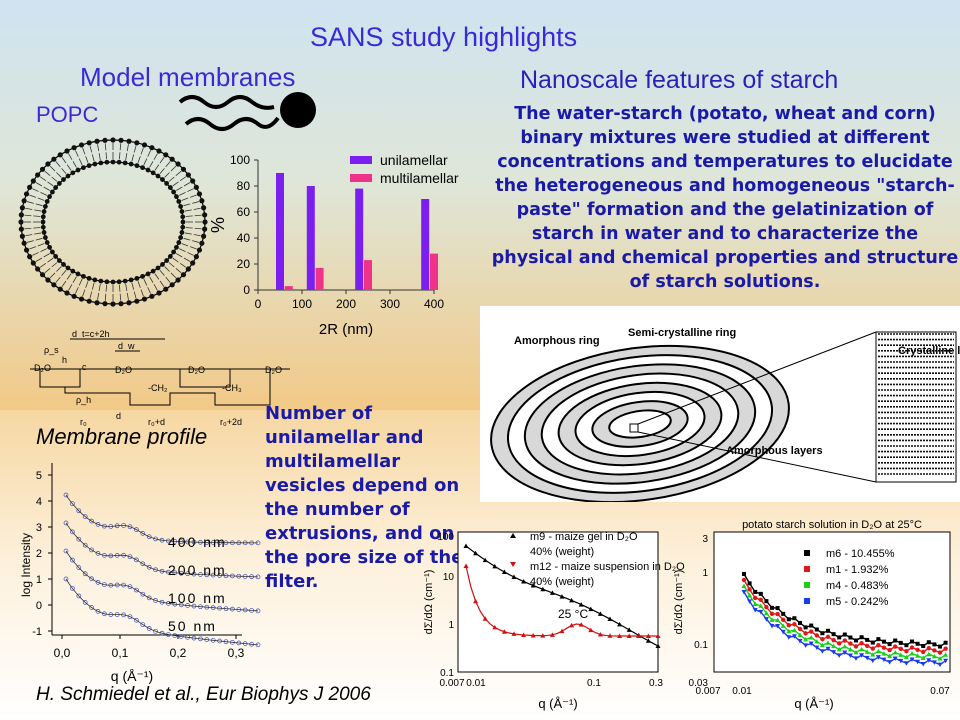  Describe the element at coordinates (37, 632) in the screenshot. I see `profile-ytick-label: -1` at that location.